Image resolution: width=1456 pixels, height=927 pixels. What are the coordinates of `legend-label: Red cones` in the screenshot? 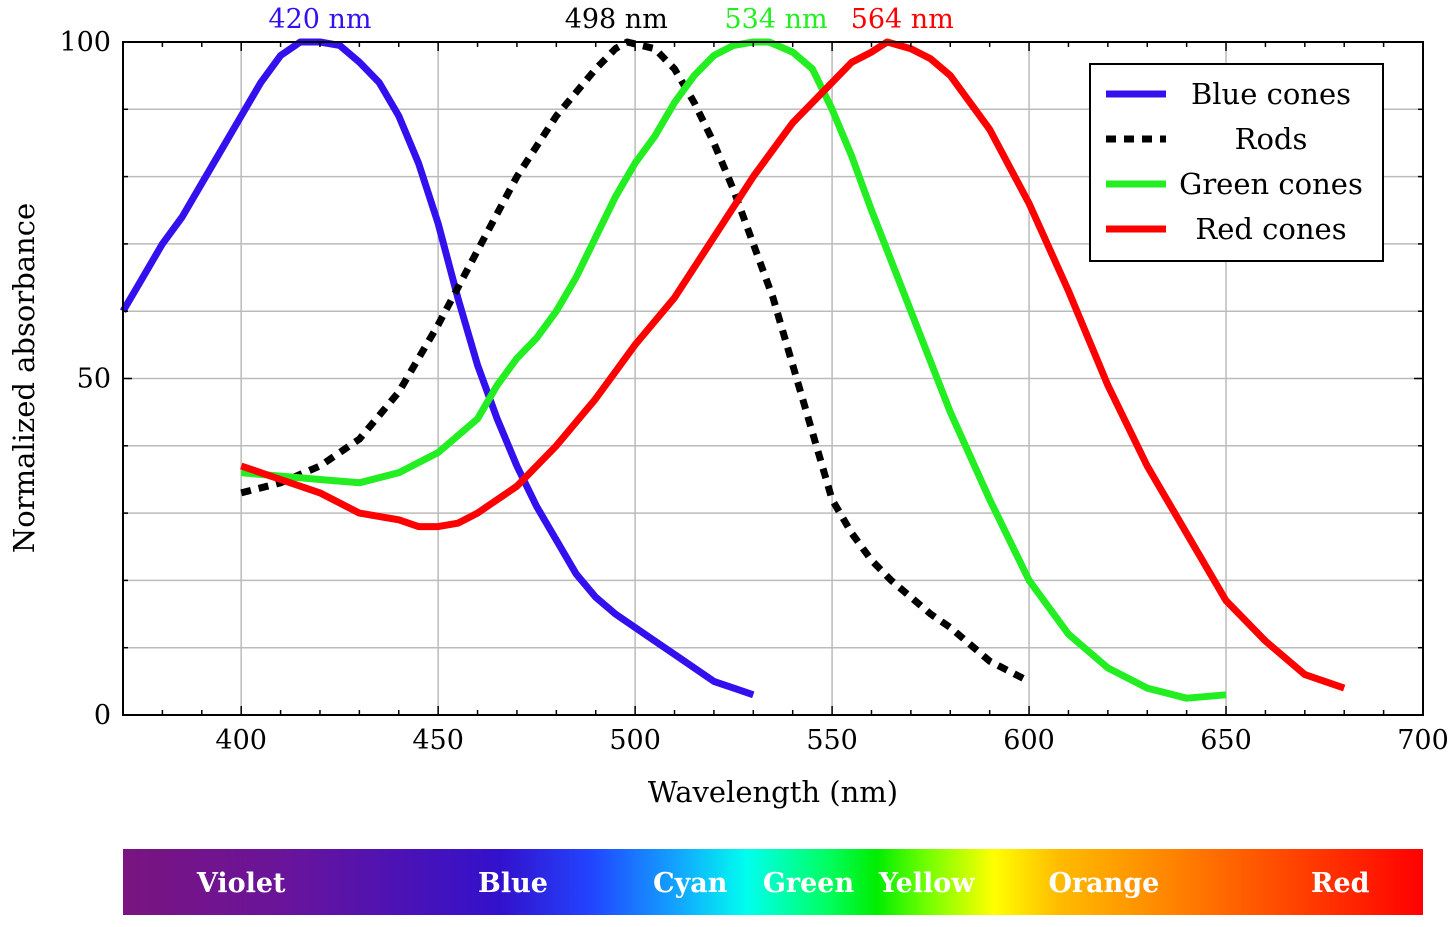 It's located at (1270, 229).